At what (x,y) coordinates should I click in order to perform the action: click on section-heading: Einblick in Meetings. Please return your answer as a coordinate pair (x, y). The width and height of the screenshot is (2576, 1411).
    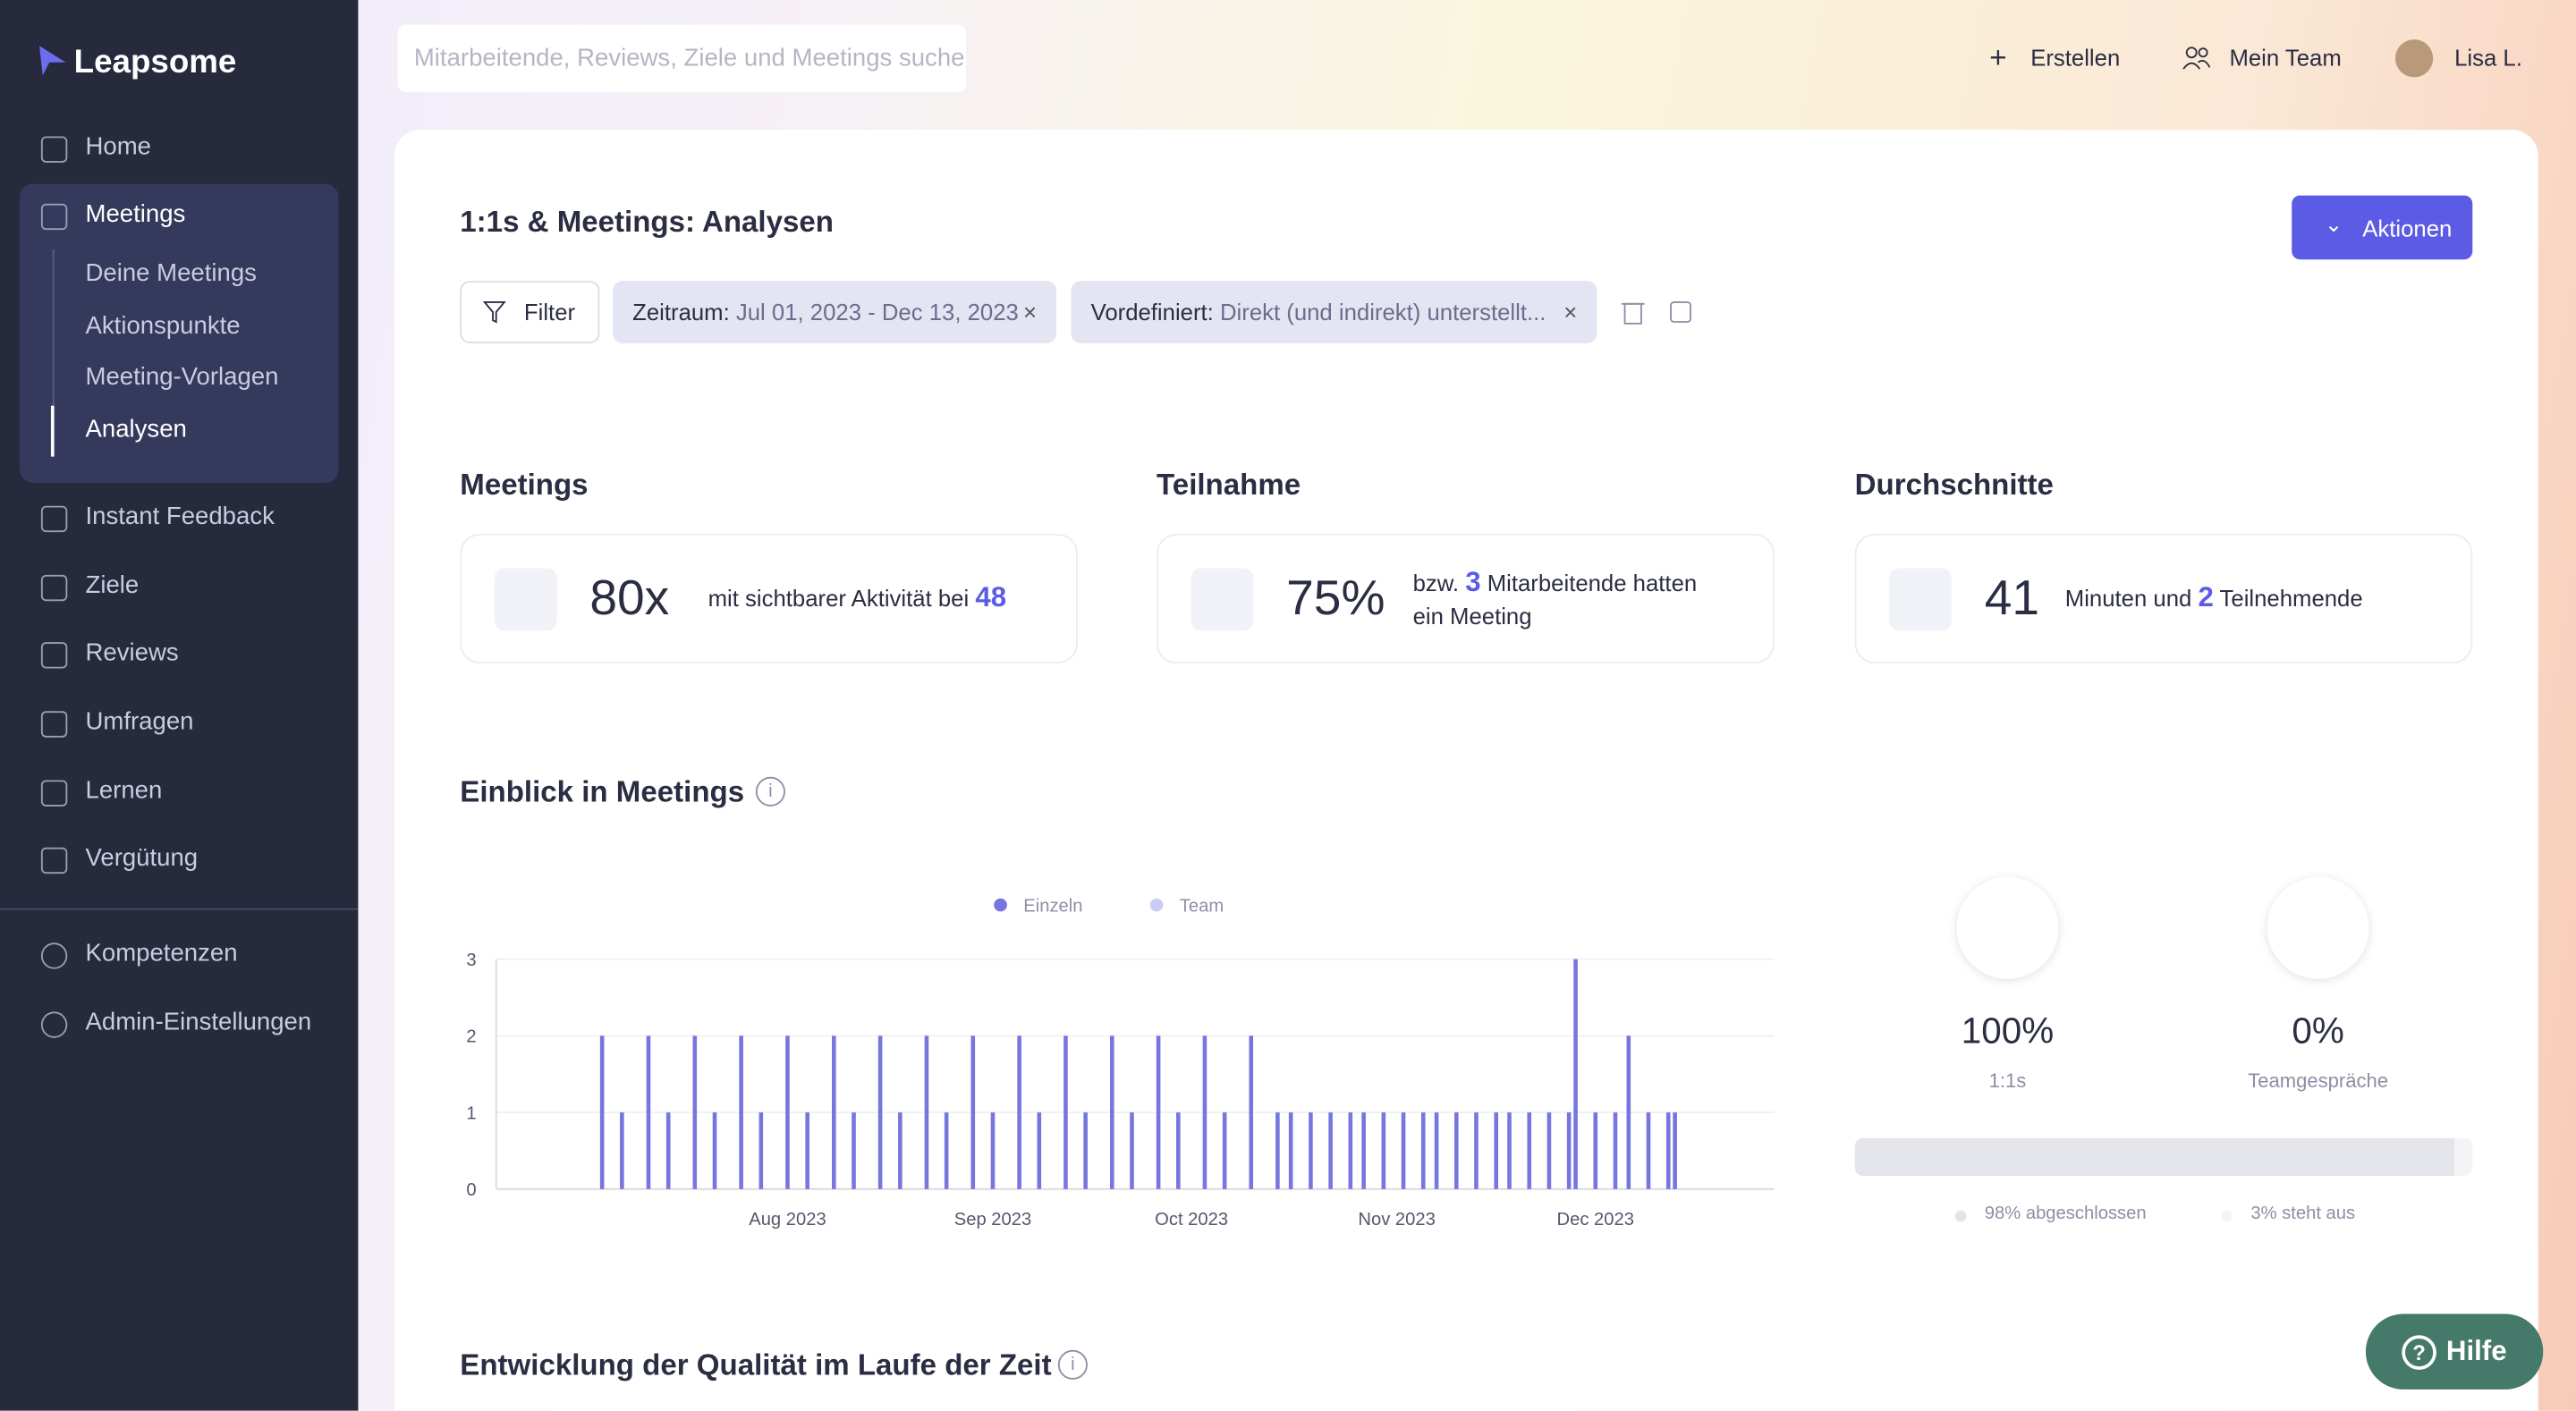
    Looking at the image, I should click on (602, 791).